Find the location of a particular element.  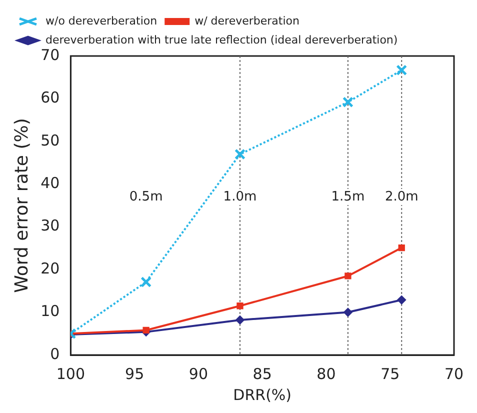

x-tick-label: 85 is located at coordinates (262, 373).